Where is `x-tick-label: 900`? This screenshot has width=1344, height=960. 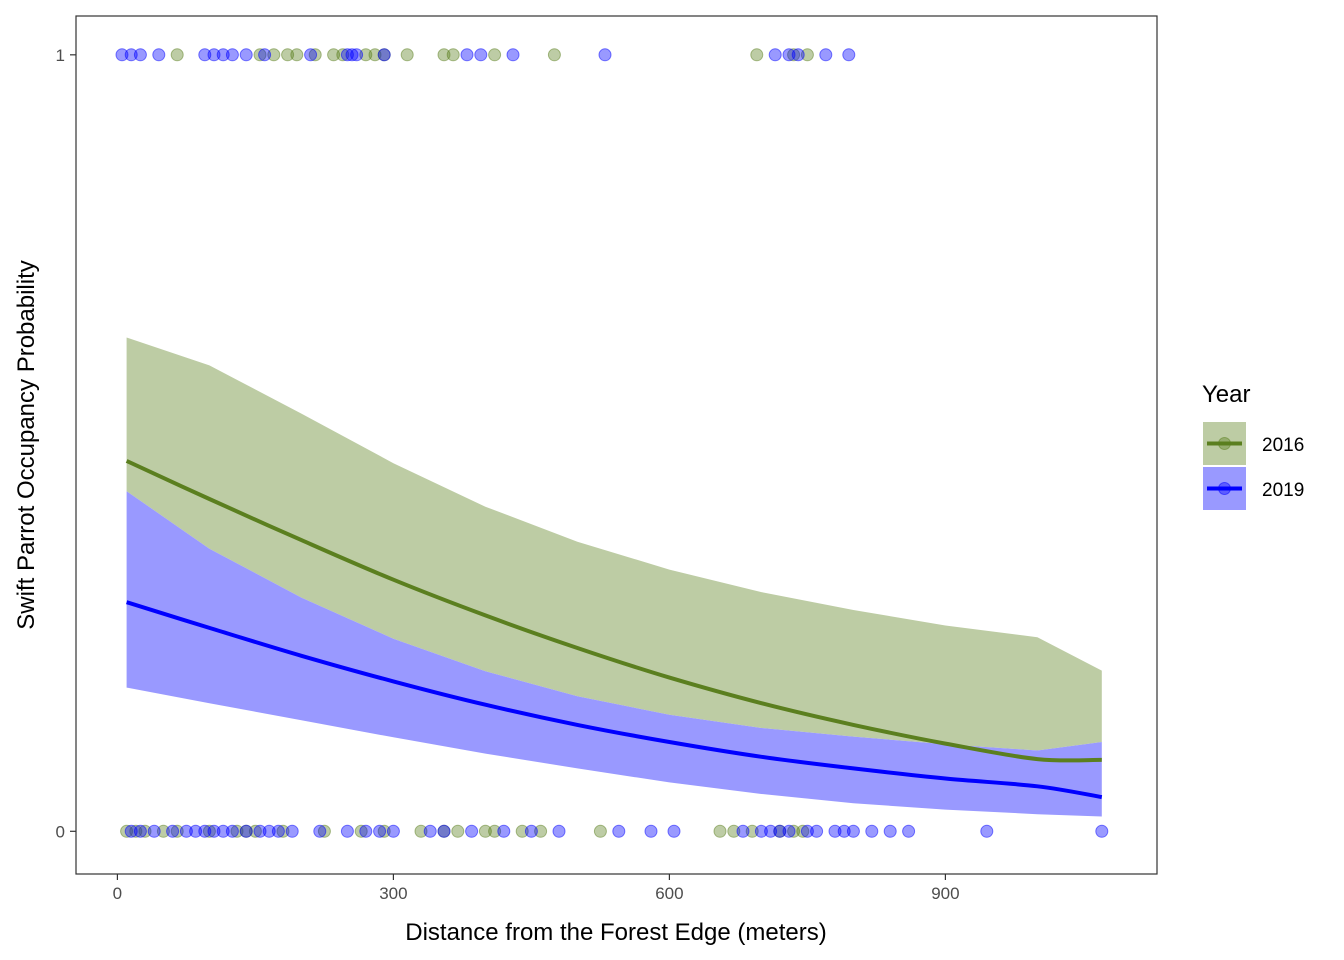
x-tick-label: 900 is located at coordinates (945, 893).